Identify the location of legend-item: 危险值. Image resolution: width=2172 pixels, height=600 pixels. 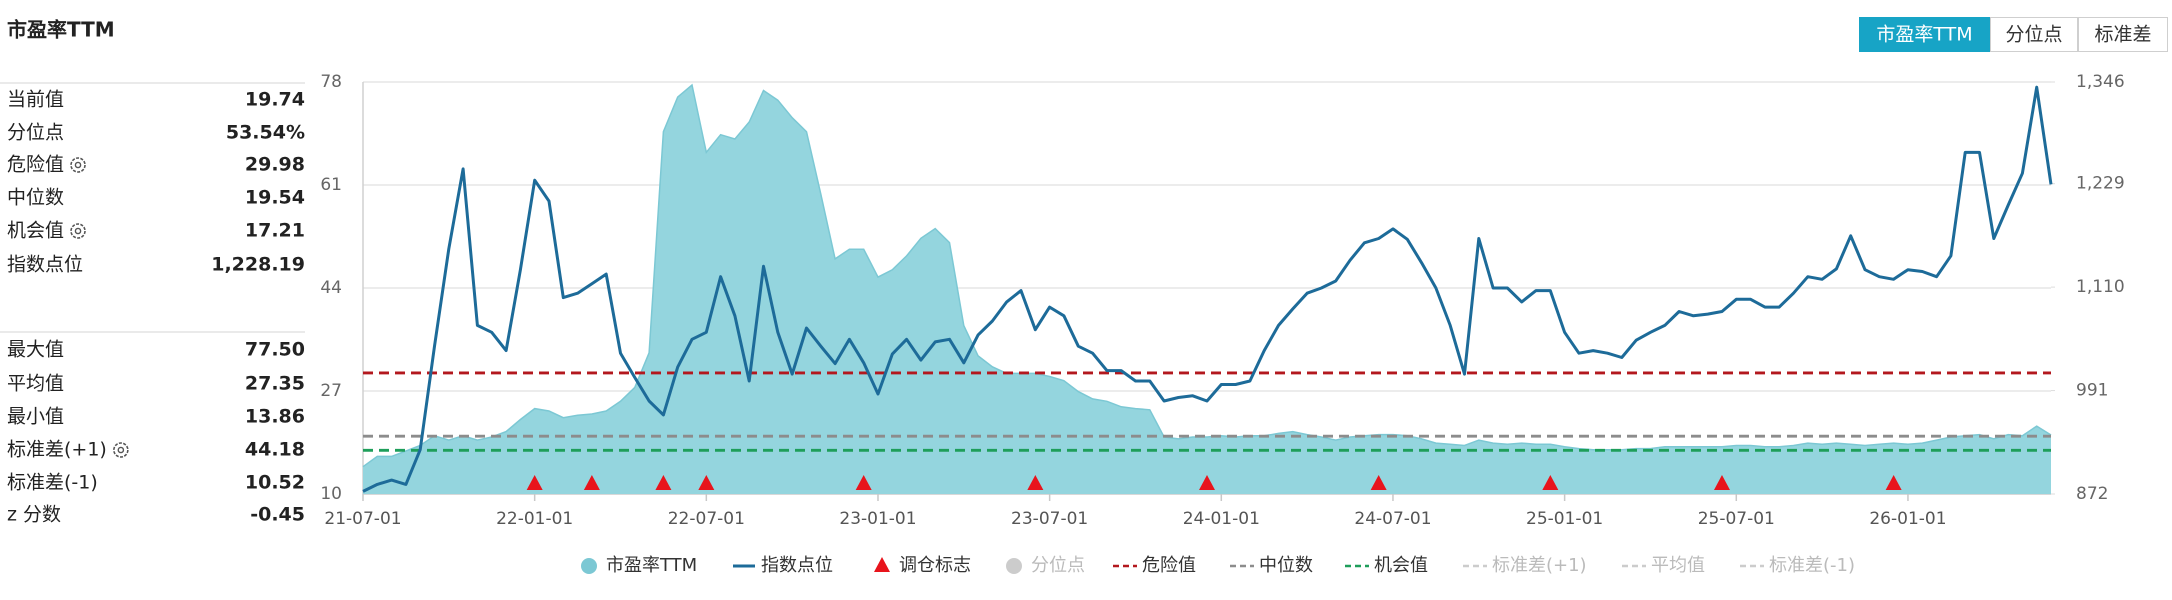
(1154, 565).